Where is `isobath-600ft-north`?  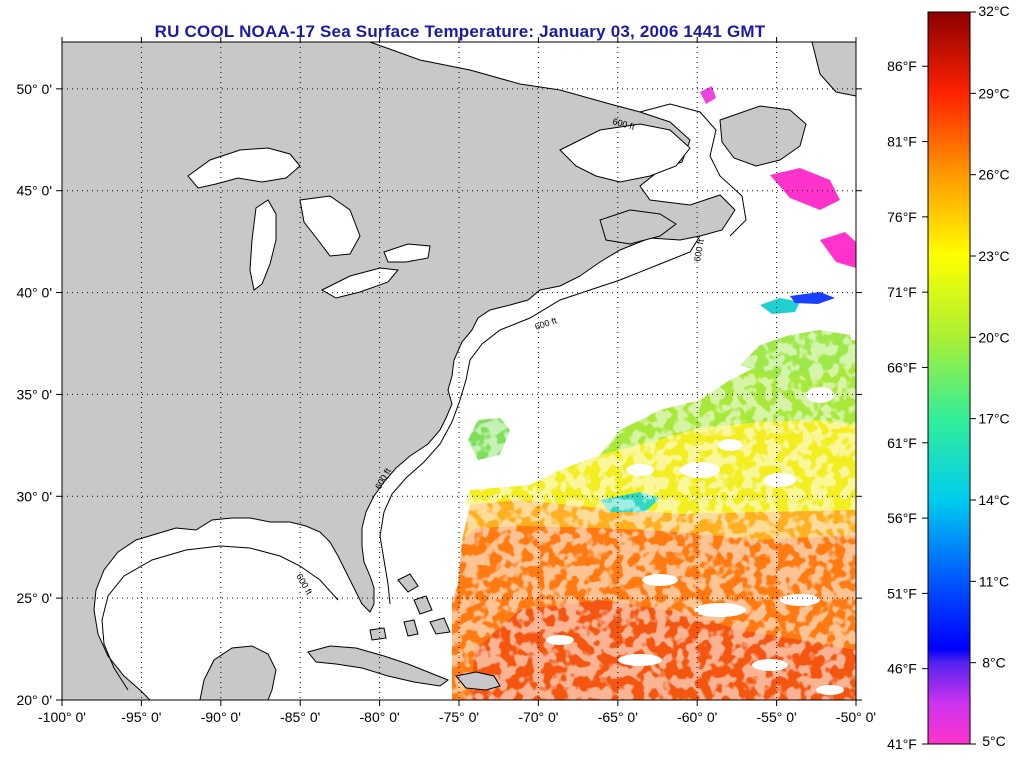 isobath-600ft-north is located at coordinates (693, 170).